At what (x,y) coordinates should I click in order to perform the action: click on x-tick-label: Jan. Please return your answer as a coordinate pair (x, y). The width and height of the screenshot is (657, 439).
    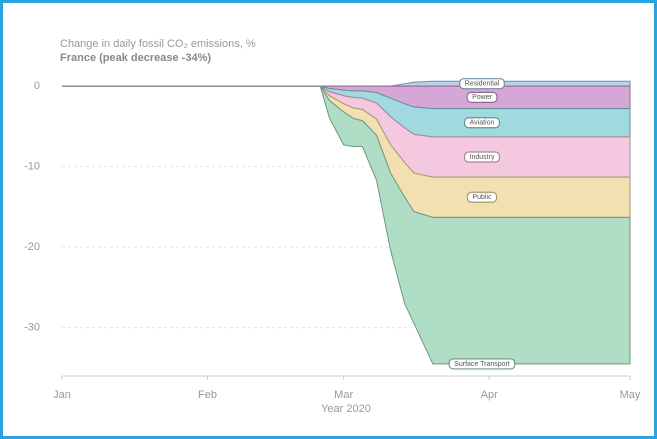
    Looking at the image, I should click on (62, 395).